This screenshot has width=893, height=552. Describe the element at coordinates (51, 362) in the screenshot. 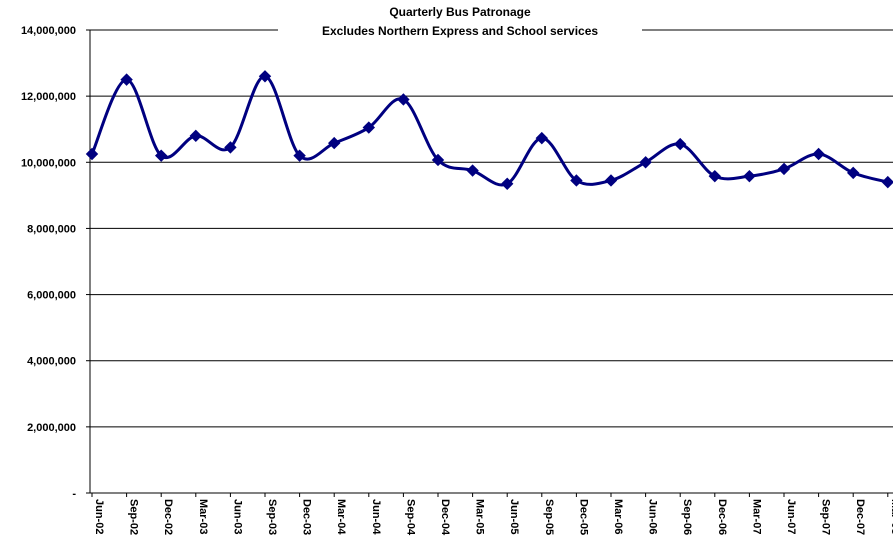

I see `y-tick-label-2: 4,000,000` at that location.